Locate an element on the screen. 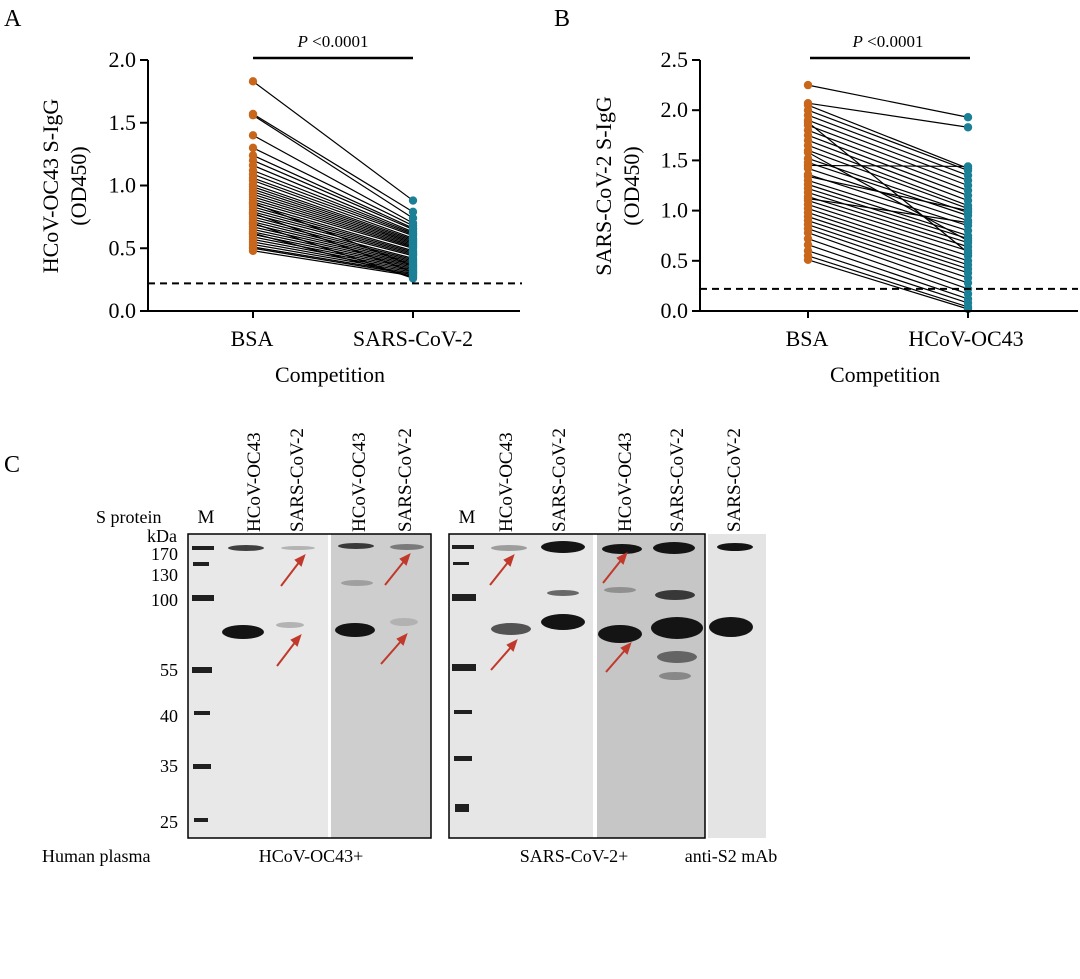 This screenshot has height=979, width=1080. red-arrows is located at coordinates (454, 612).